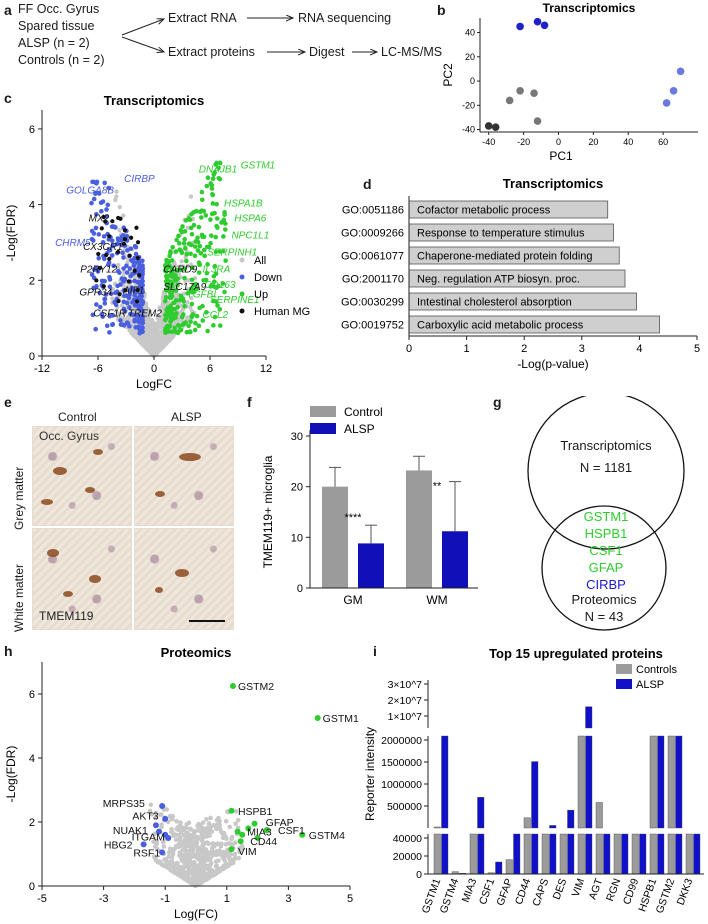 Image resolution: width=708 pixels, height=924 pixels. I want to click on volcano-c-gene-label: GOLGA8B, so click(90, 190).